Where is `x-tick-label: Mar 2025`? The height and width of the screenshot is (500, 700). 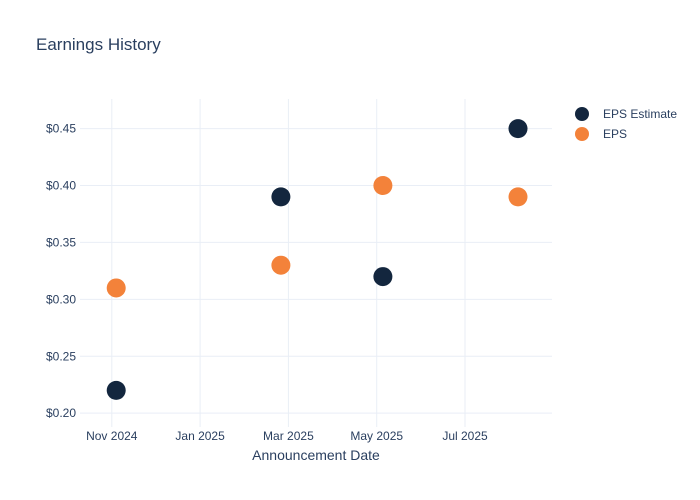
x-tick-label: Mar 2025 is located at coordinates (288, 436).